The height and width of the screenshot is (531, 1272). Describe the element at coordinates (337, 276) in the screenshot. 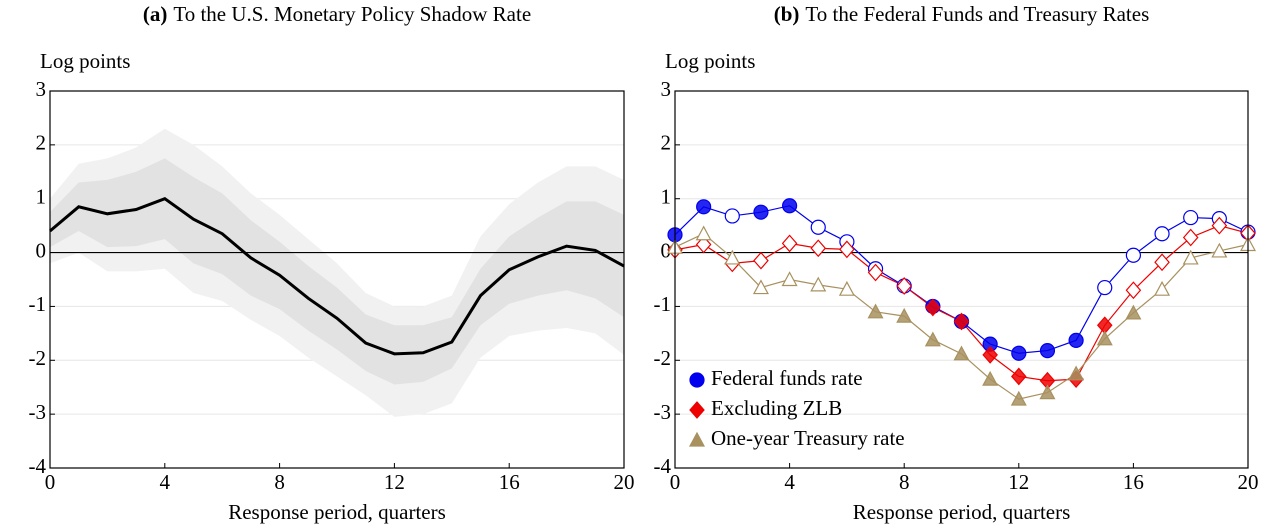

I see `line` at that location.